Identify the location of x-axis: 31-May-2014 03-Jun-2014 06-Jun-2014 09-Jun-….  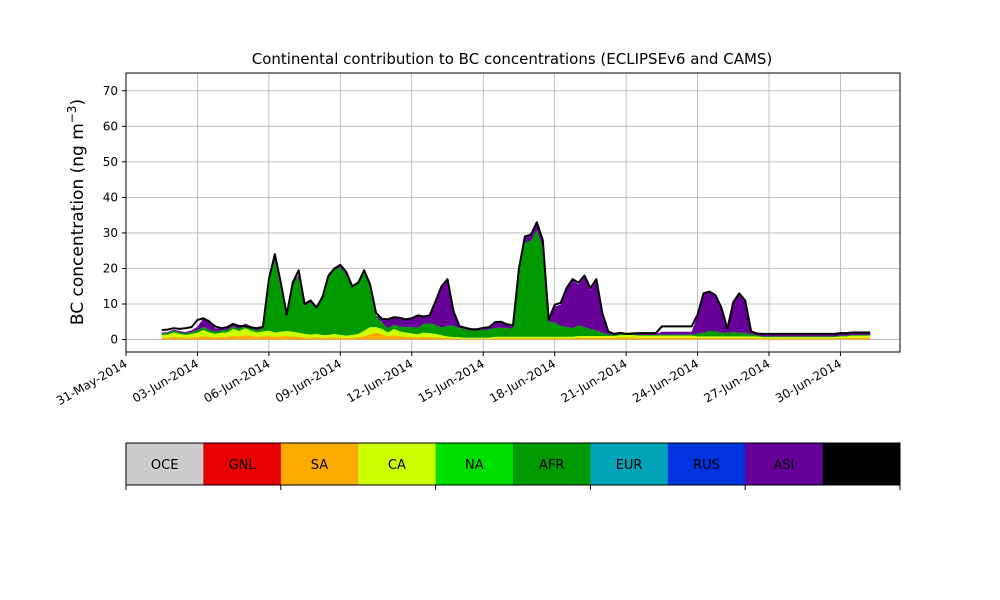
(449, 380).